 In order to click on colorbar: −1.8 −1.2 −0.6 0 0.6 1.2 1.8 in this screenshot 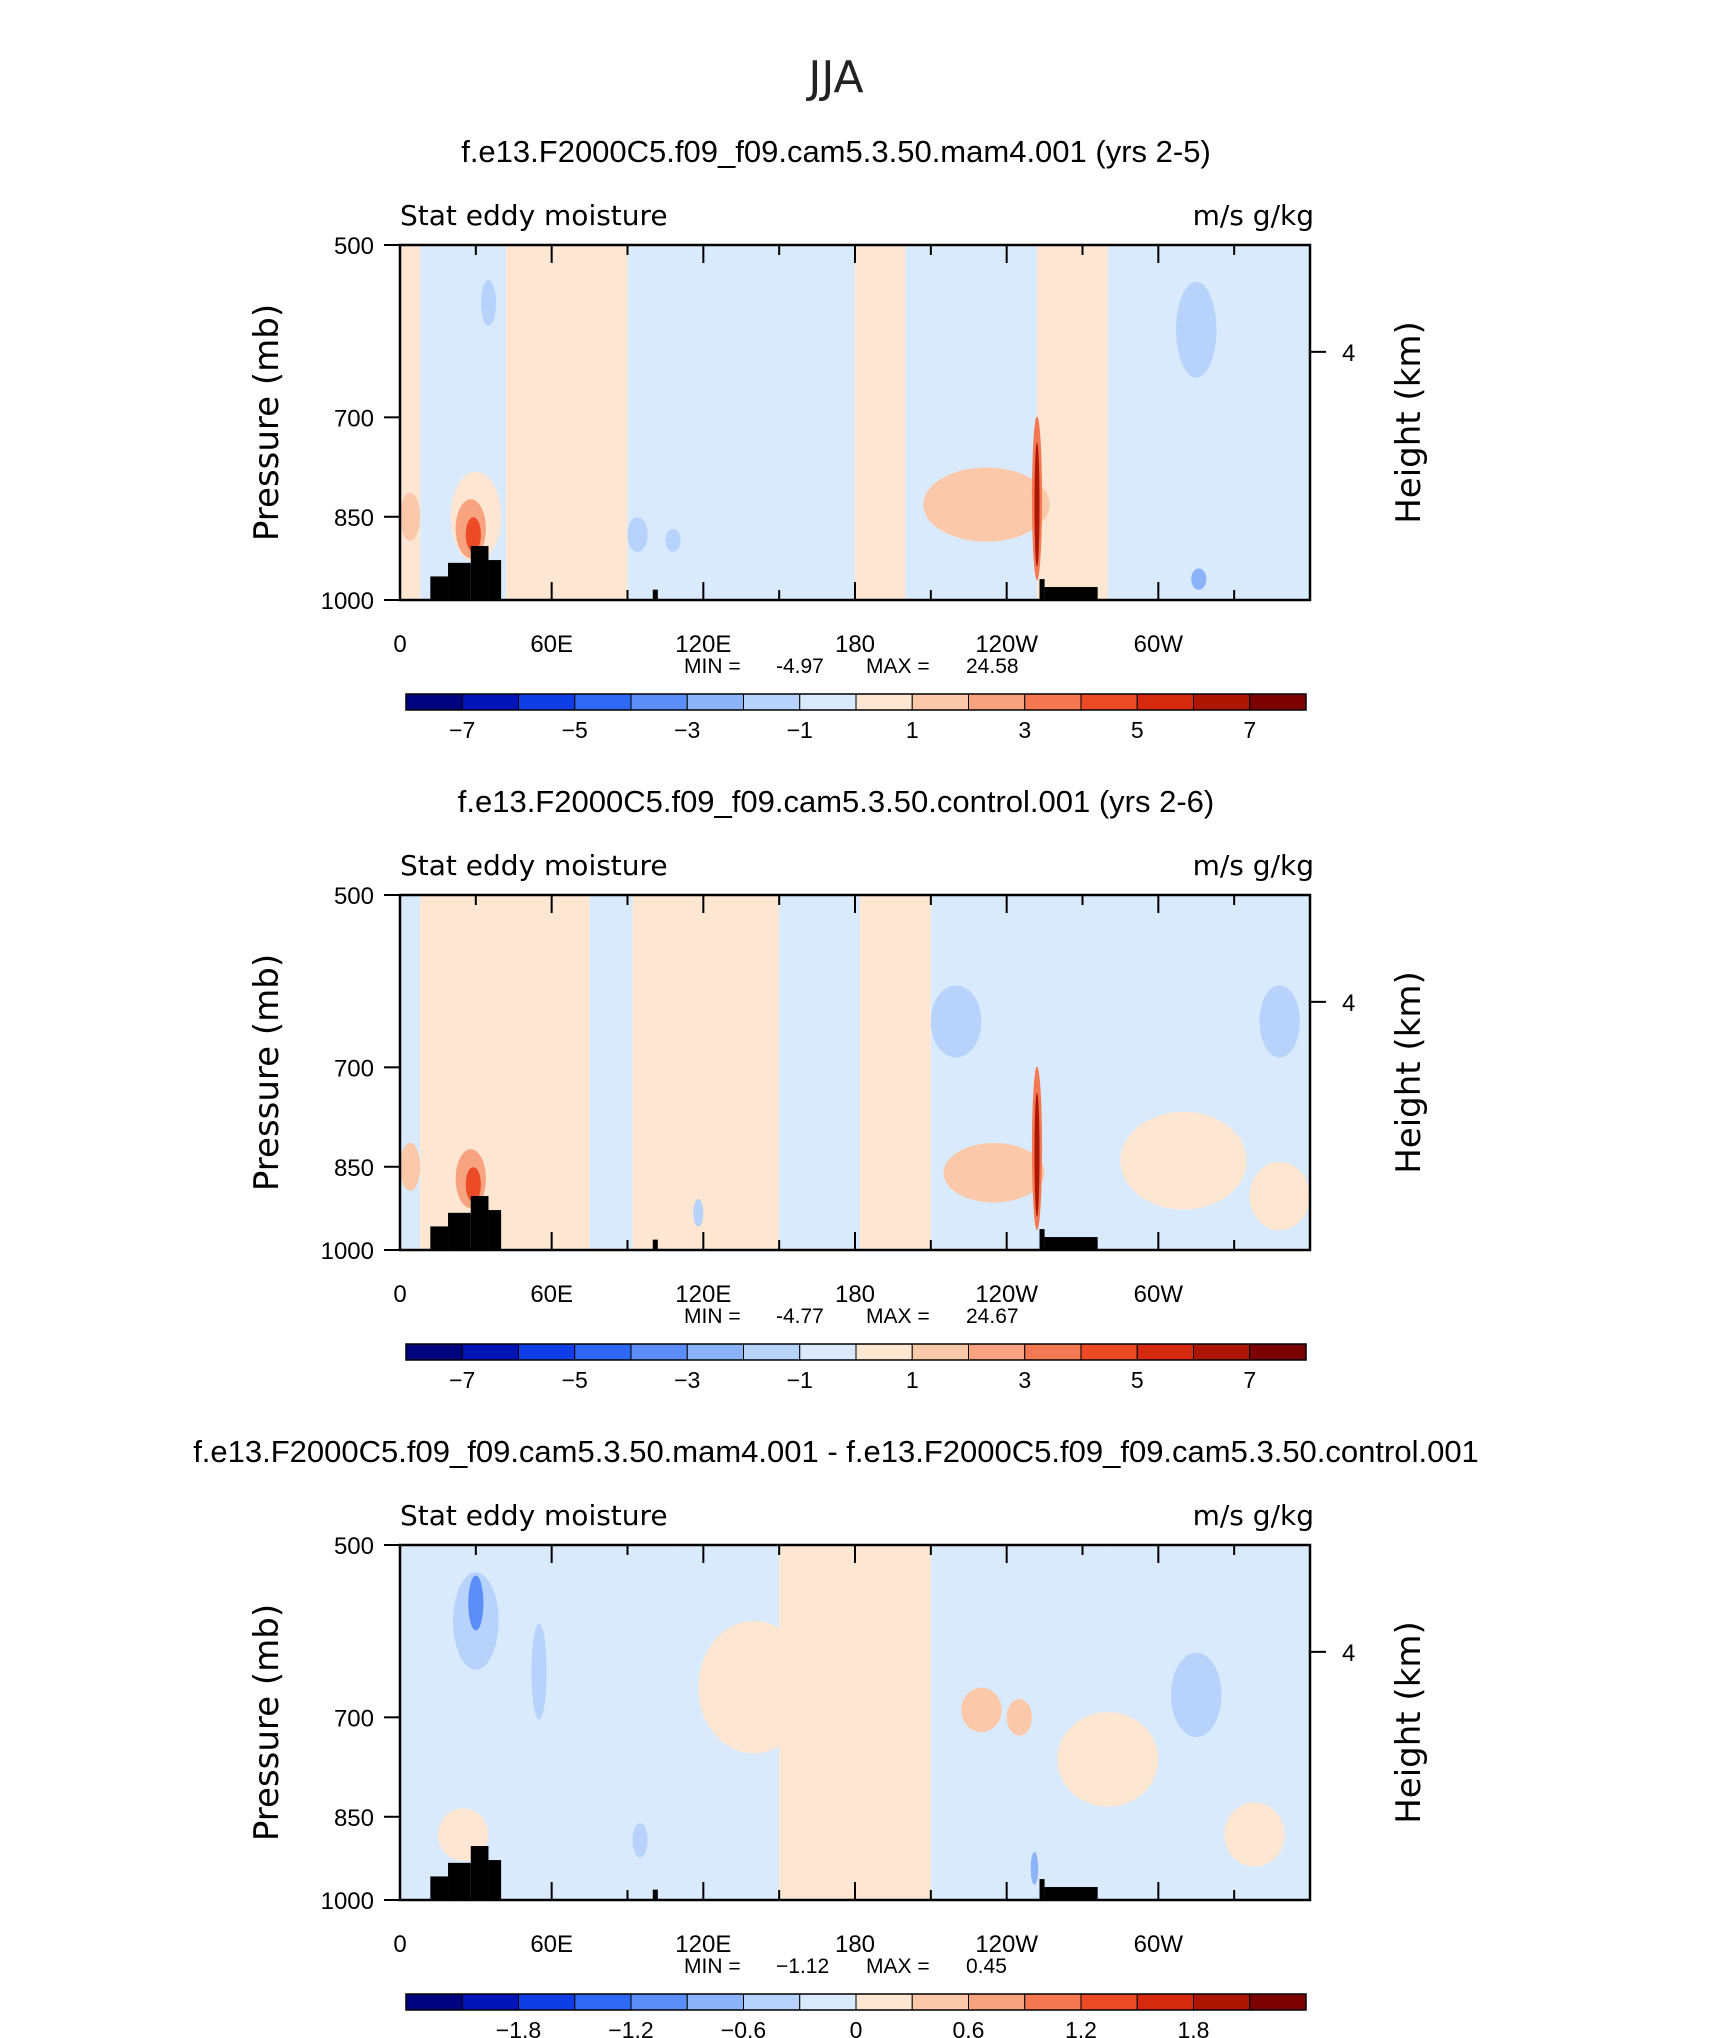, I will do `click(856, 2015)`.